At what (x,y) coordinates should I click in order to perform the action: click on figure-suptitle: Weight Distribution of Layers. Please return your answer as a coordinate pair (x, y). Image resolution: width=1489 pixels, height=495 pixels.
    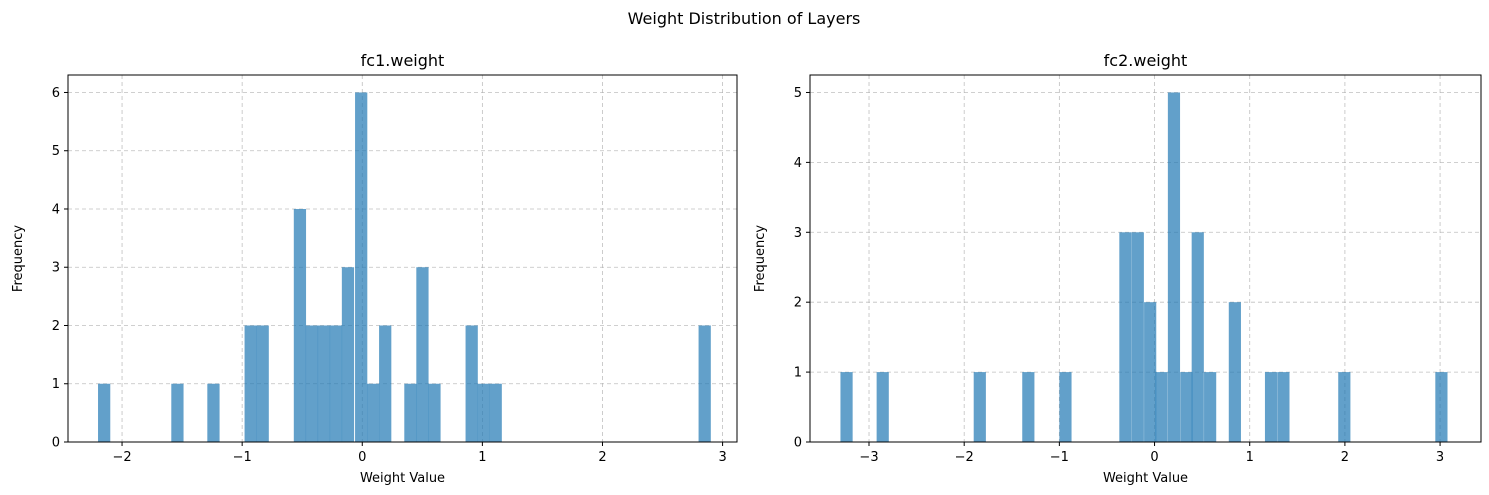
    Looking at the image, I should click on (744, 18).